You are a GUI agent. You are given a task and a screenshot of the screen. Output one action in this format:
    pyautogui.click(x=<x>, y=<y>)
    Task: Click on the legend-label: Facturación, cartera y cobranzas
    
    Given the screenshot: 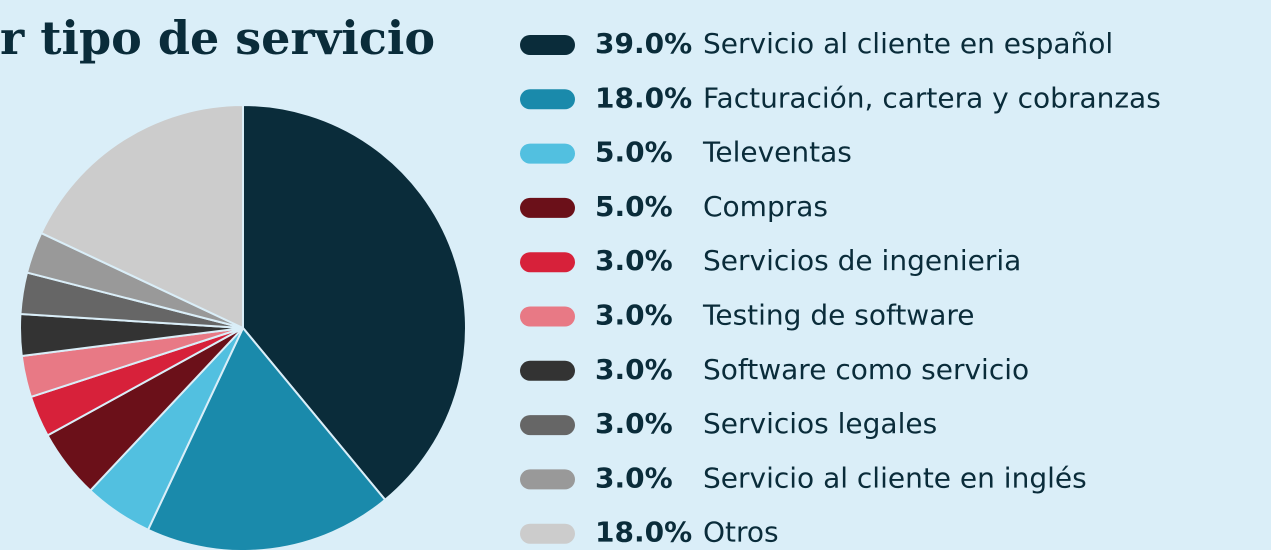 What is the action you would take?
    pyautogui.click(x=932, y=97)
    